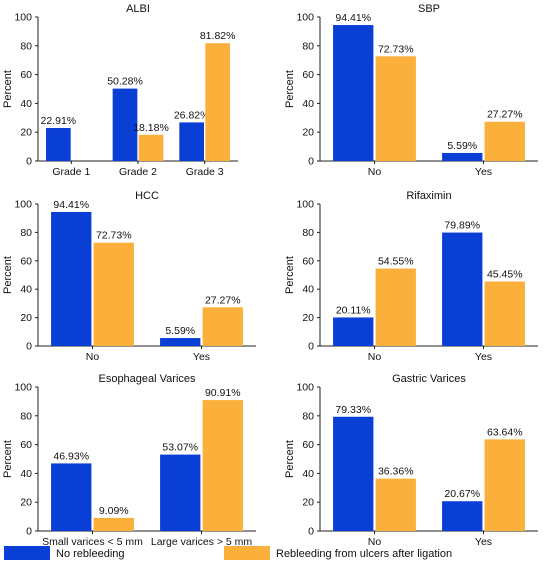 This screenshot has width=550, height=564. I want to click on x-tick-label: Grade 3, so click(205, 172).